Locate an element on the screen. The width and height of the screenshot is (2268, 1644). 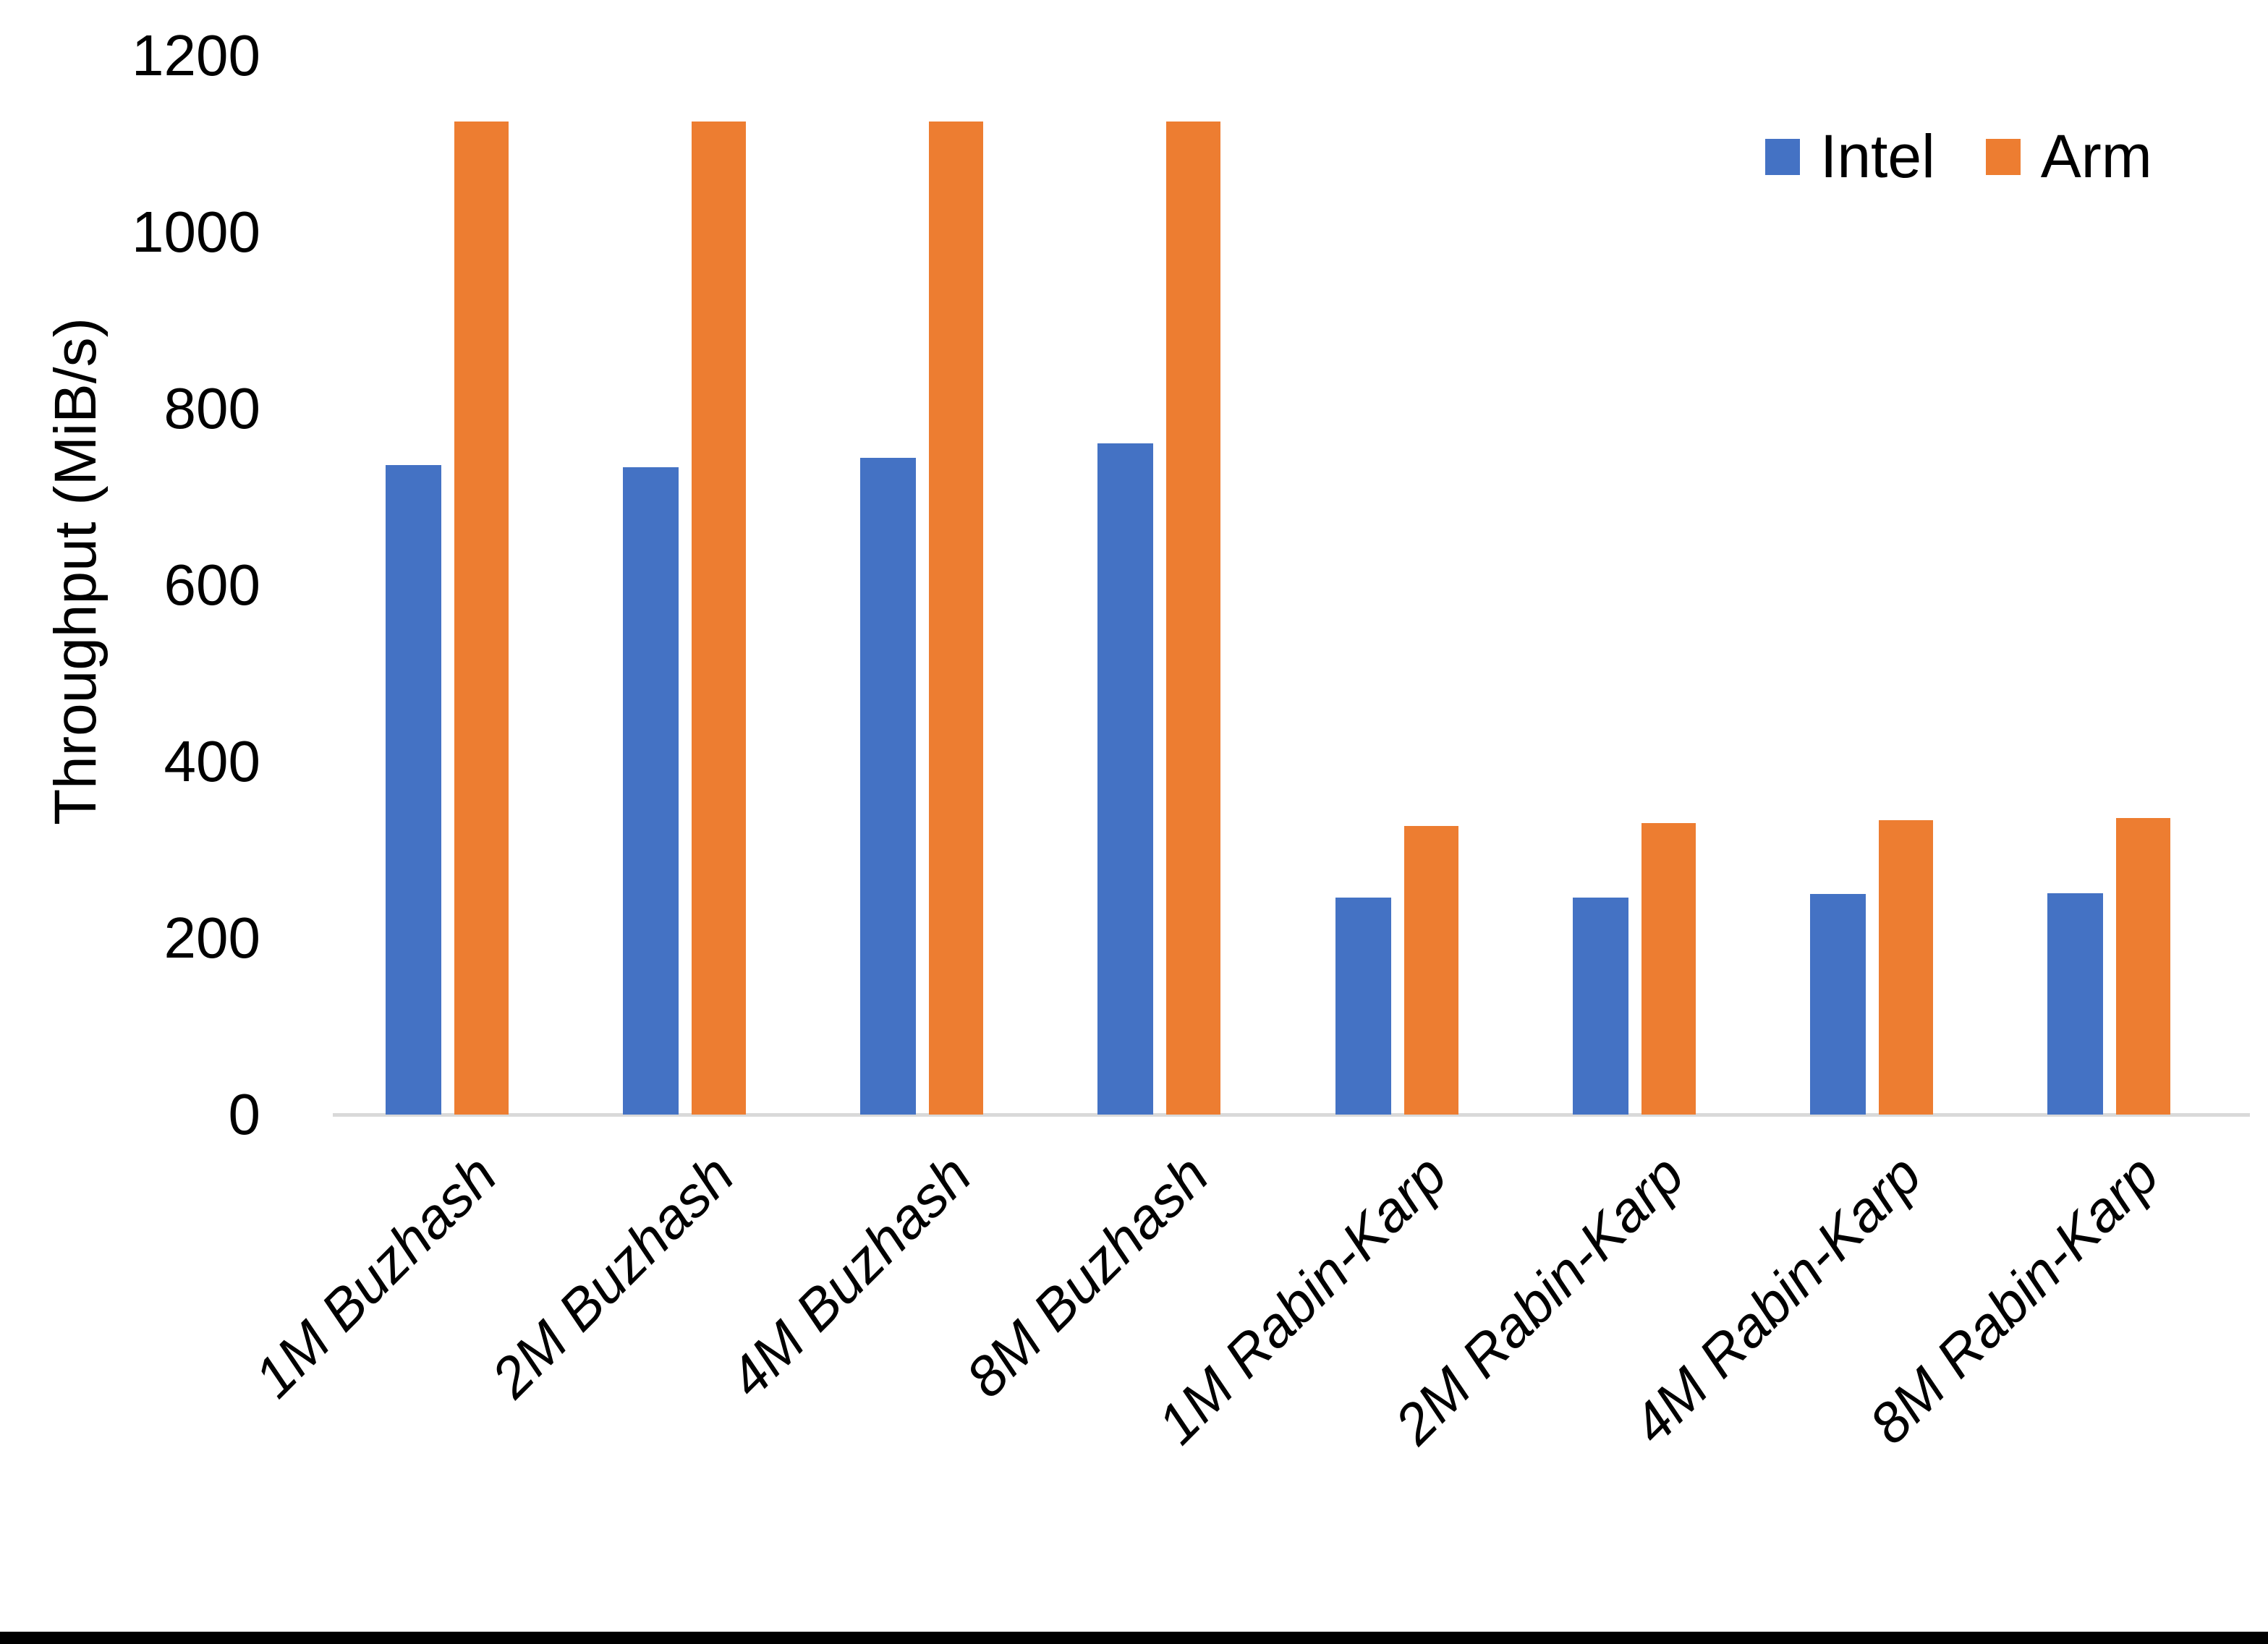
x-axis-label: 8M Rabin-Karp is located at coordinates (2013, 1299).